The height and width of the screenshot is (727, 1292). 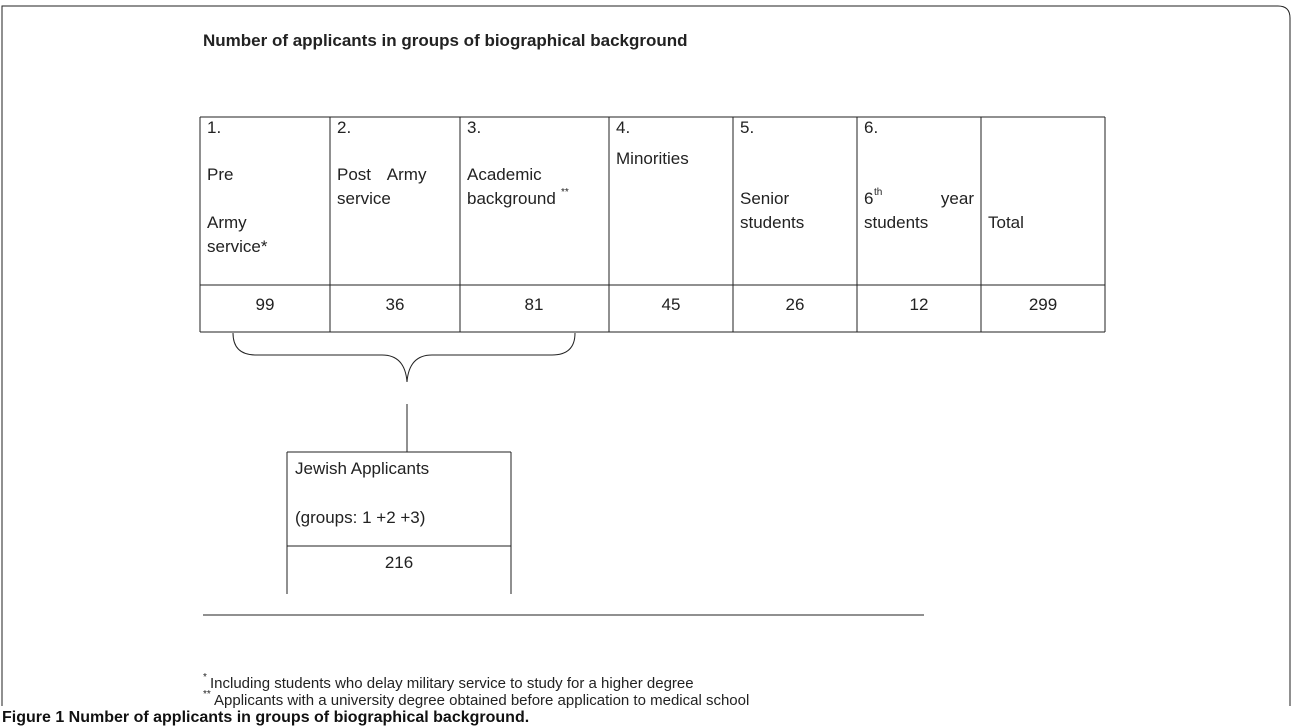 What do you see at coordinates (1043, 304) in the screenshot?
I see `cell-value: 299` at bounding box center [1043, 304].